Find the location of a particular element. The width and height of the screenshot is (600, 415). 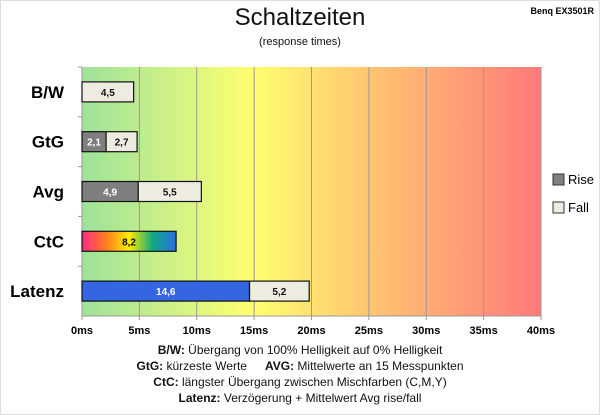

chart-title: Schaltzeiten is located at coordinates (300, 17).